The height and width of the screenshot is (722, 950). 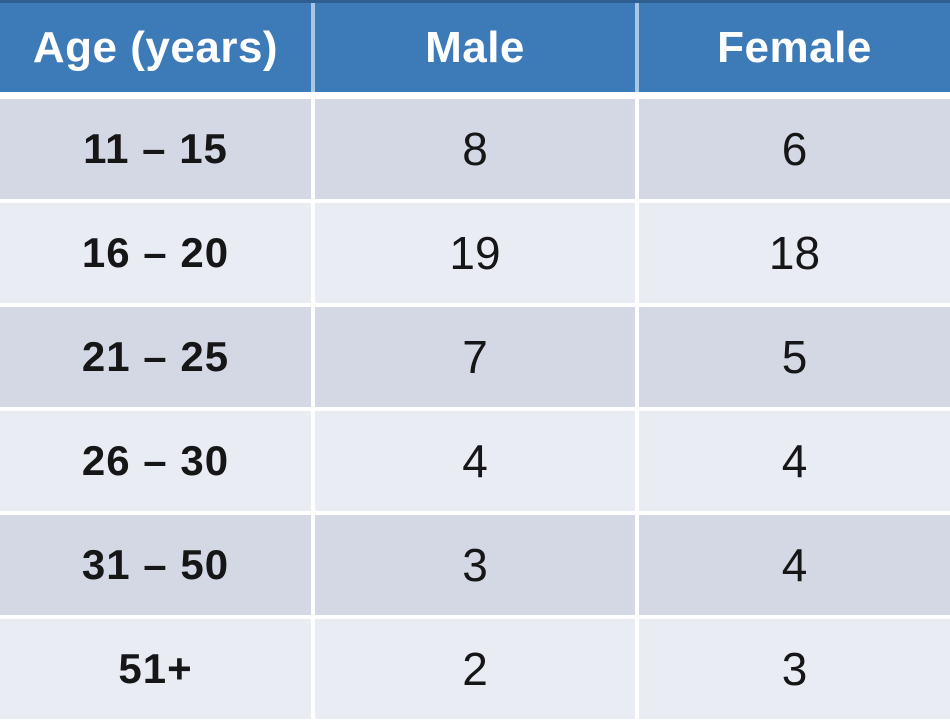 What do you see at coordinates (155, 253) in the screenshot?
I see `age-cell: 16 – 20` at bounding box center [155, 253].